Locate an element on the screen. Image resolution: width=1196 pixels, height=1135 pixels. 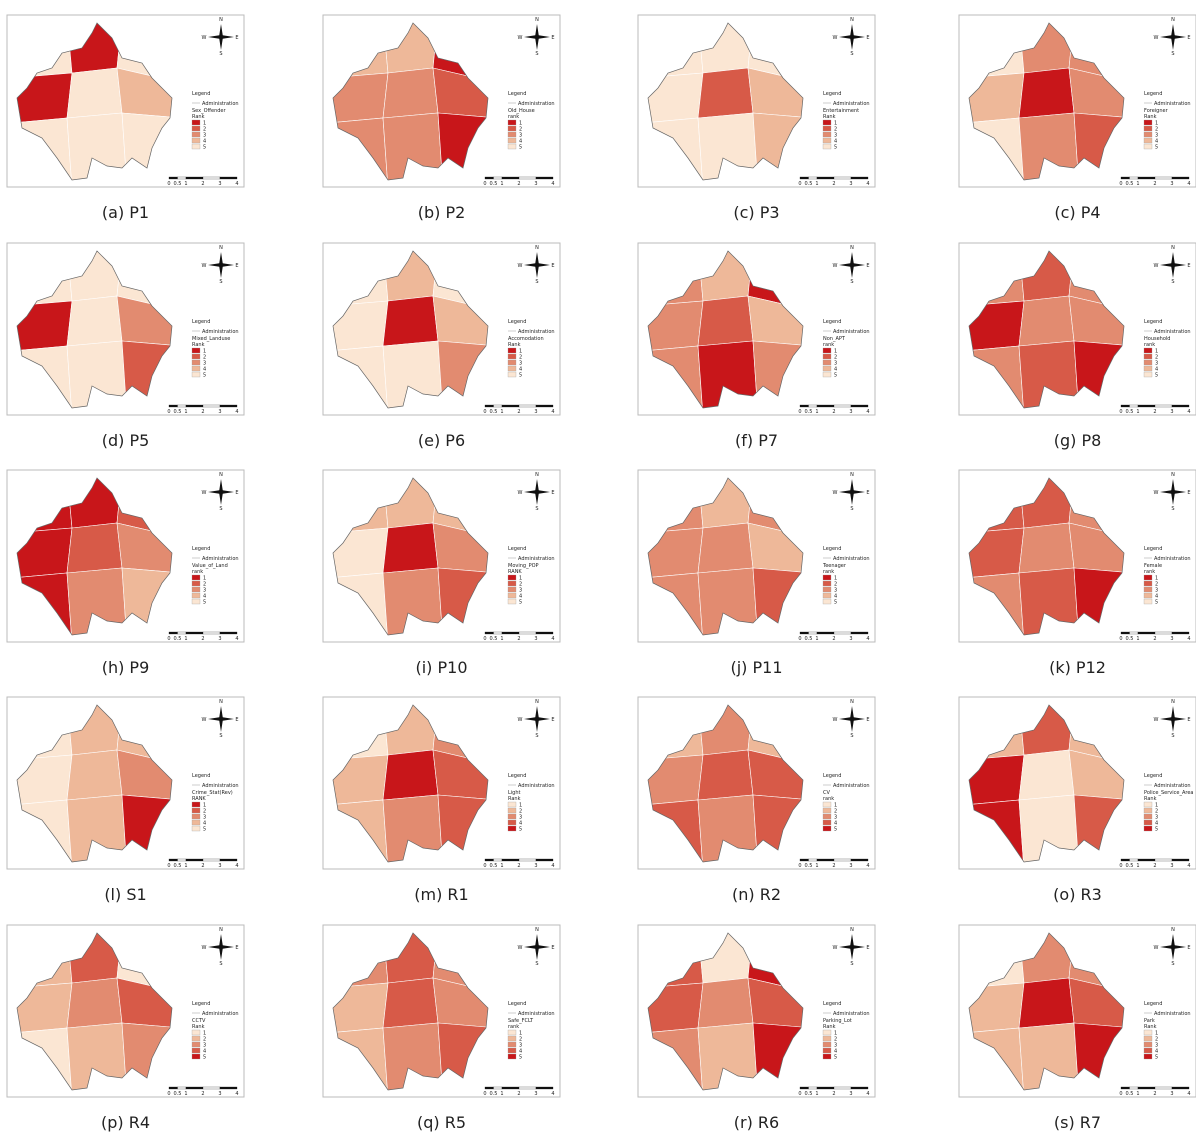
compass-label: W is located at coordinates (204, 948).